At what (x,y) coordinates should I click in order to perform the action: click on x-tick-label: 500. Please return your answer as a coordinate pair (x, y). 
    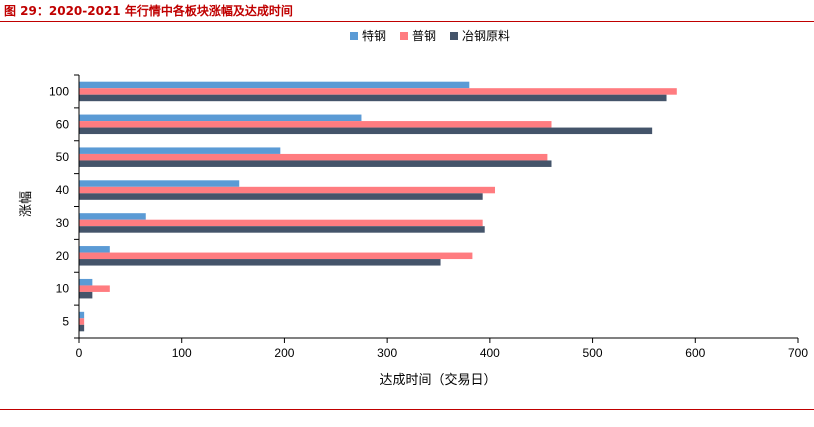
    Looking at the image, I should click on (593, 353).